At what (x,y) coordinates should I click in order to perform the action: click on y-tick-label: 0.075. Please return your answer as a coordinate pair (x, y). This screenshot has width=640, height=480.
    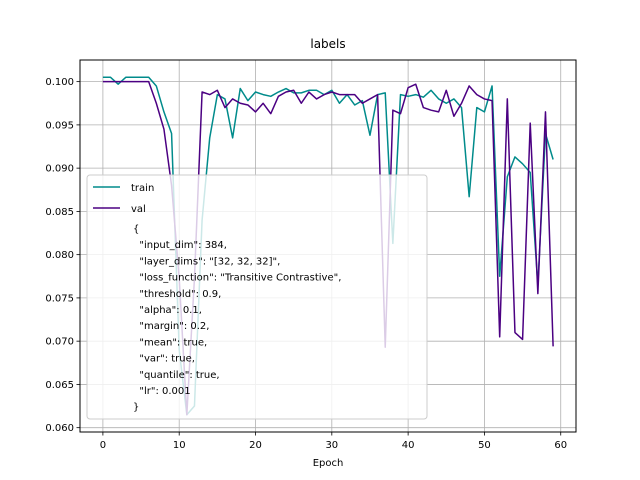
    Looking at the image, I should click on (59, 298).